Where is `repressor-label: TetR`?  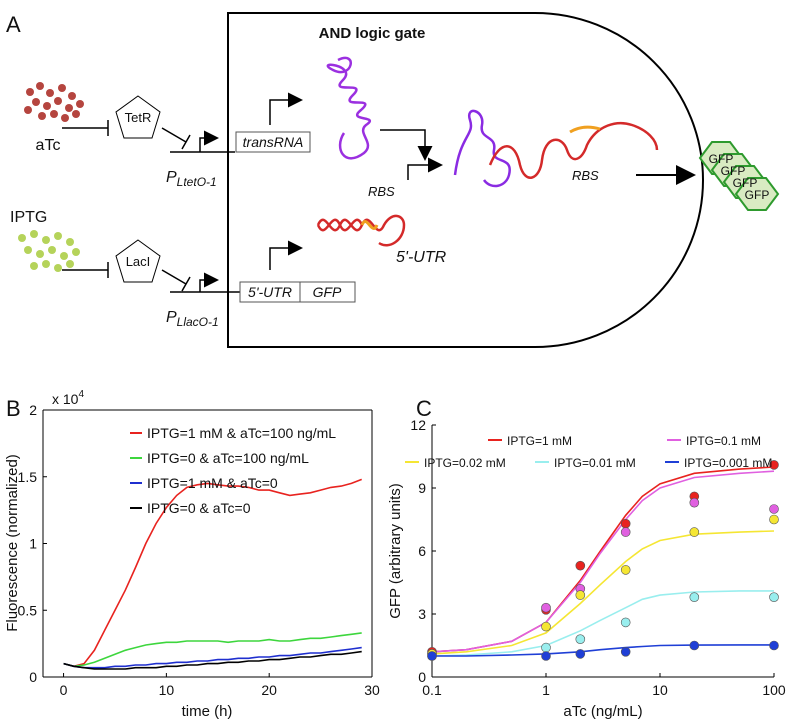
repressor-label: TetR is located at coordinates (138, 117).